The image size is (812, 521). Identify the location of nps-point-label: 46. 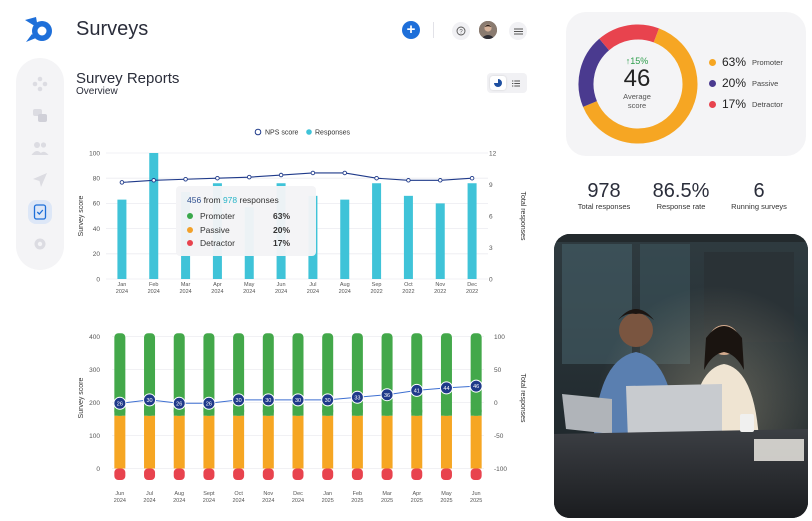
(476, 387).